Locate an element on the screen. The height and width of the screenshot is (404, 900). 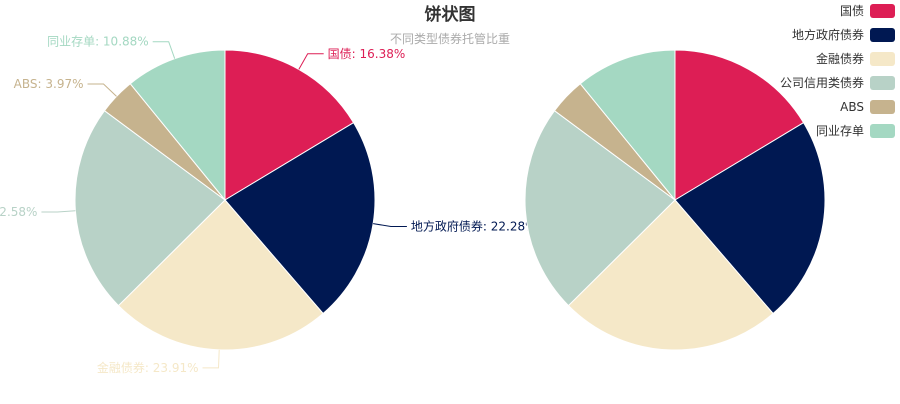
legend-swatch-abs is located at coordinates (882, 107).